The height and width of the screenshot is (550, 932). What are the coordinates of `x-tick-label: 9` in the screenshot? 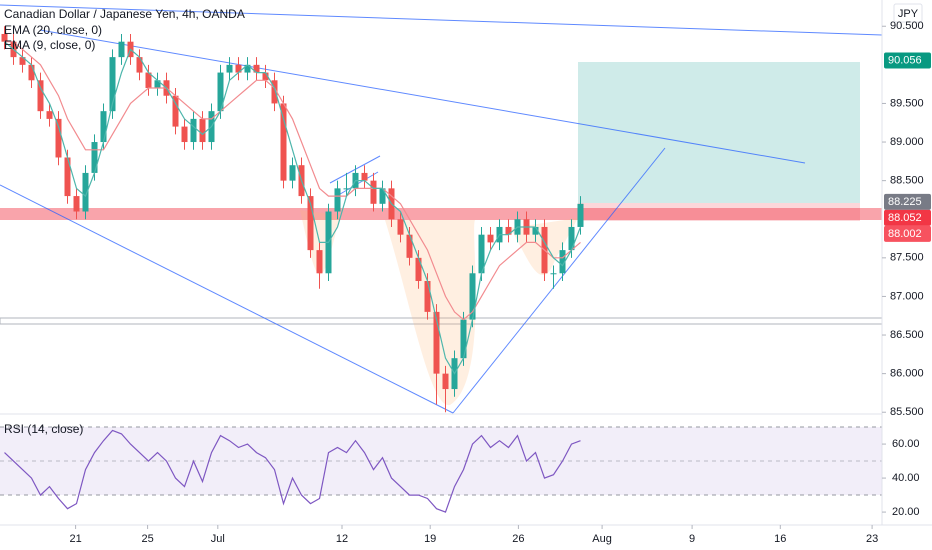 It's located at (692, 539).